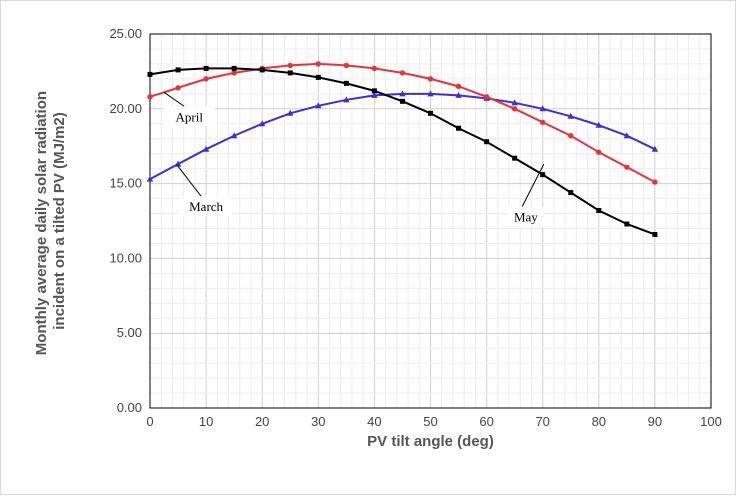  I want to click on callout-april: April, so click(189, 109).